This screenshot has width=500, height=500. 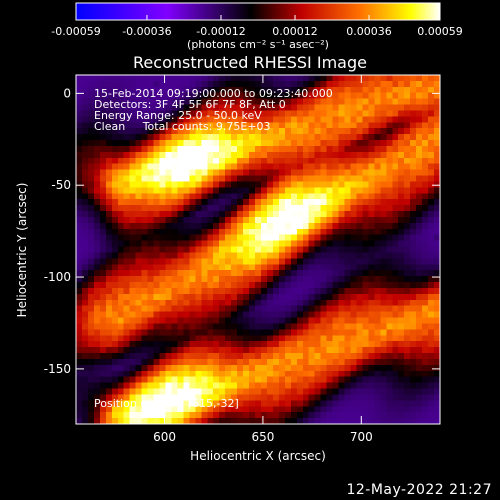 What do you see at coordinates (57, 369) in the screenshot?
I see `y-tick-label: -150` at bounding box center [57, 369].